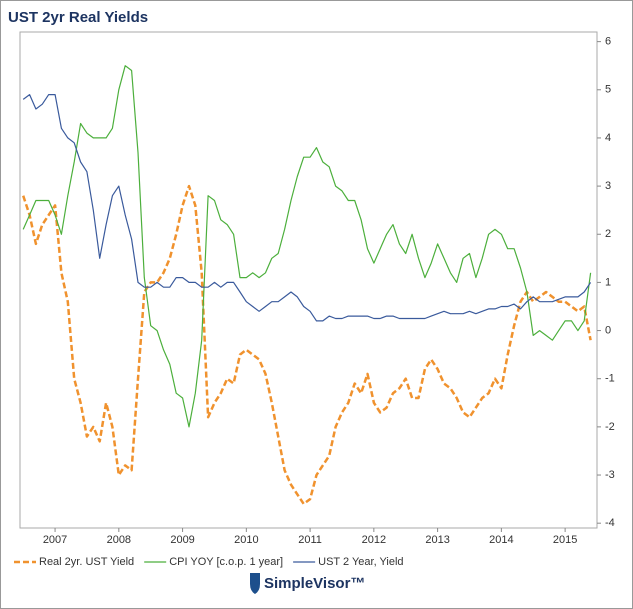 This screenshot has width=633, height=609. Describe the element at coordinates (608, 186) in the screenshot. I see `y-tick-label: 3` at that location.